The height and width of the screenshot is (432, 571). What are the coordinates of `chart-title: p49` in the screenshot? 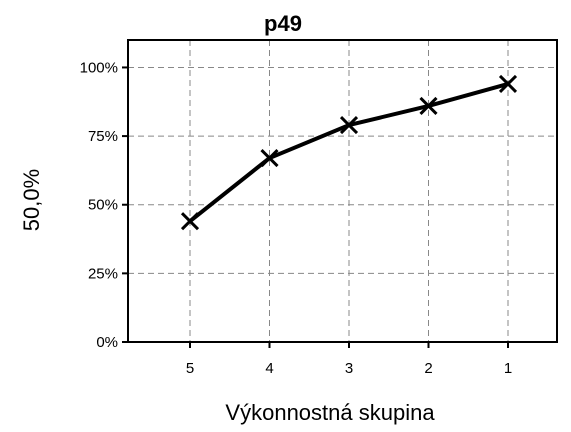 It's located at (283, 23).